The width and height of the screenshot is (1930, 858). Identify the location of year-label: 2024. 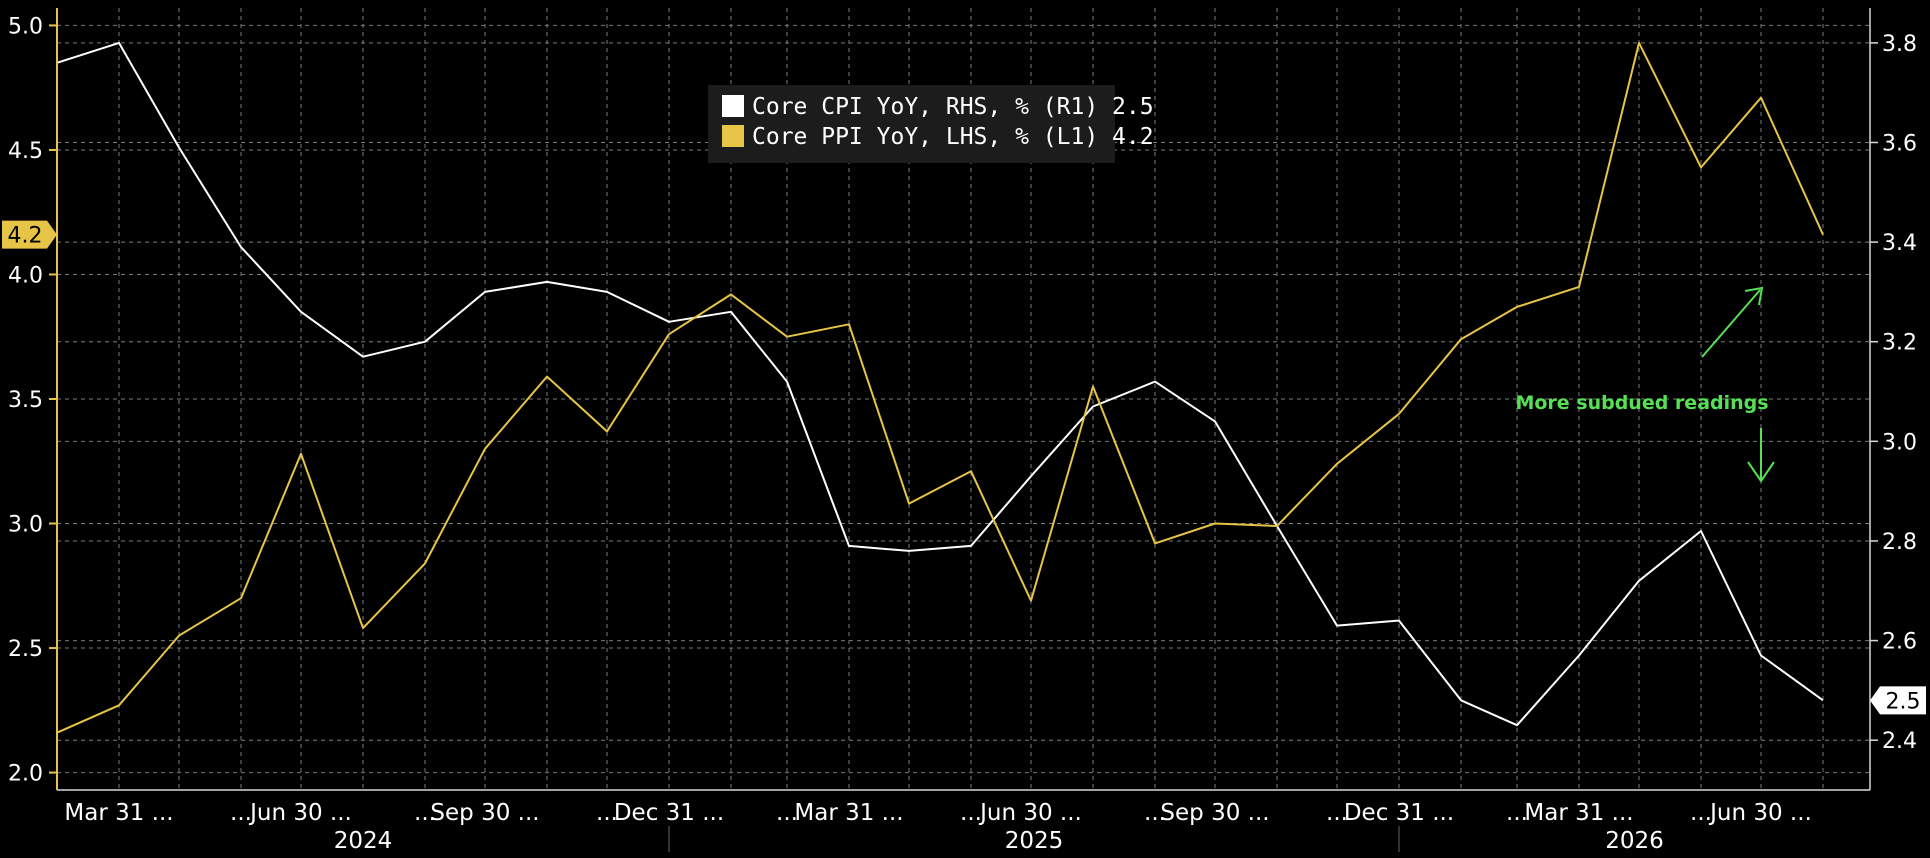
(363, 841).